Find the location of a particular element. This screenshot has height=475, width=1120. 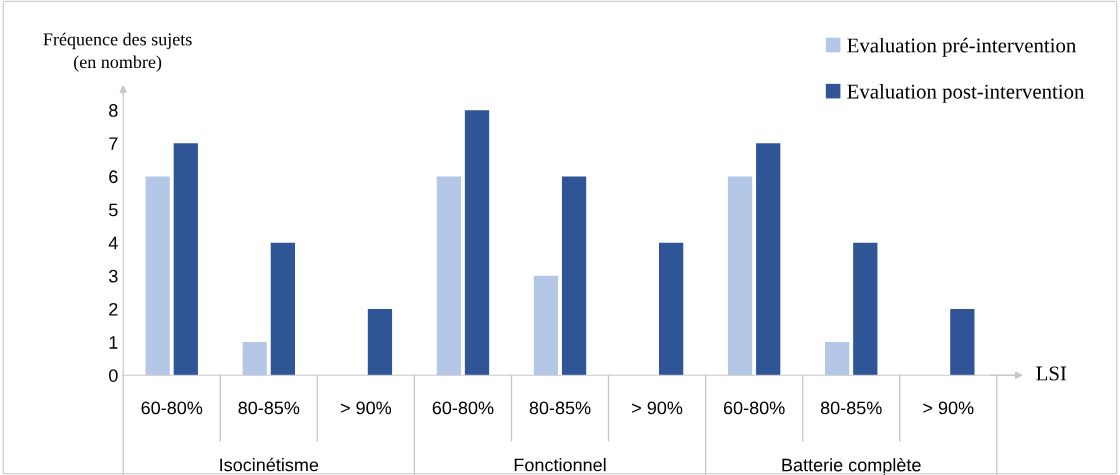

legend-label: Evaluation post-intervention is located at coordinates (966, 93).